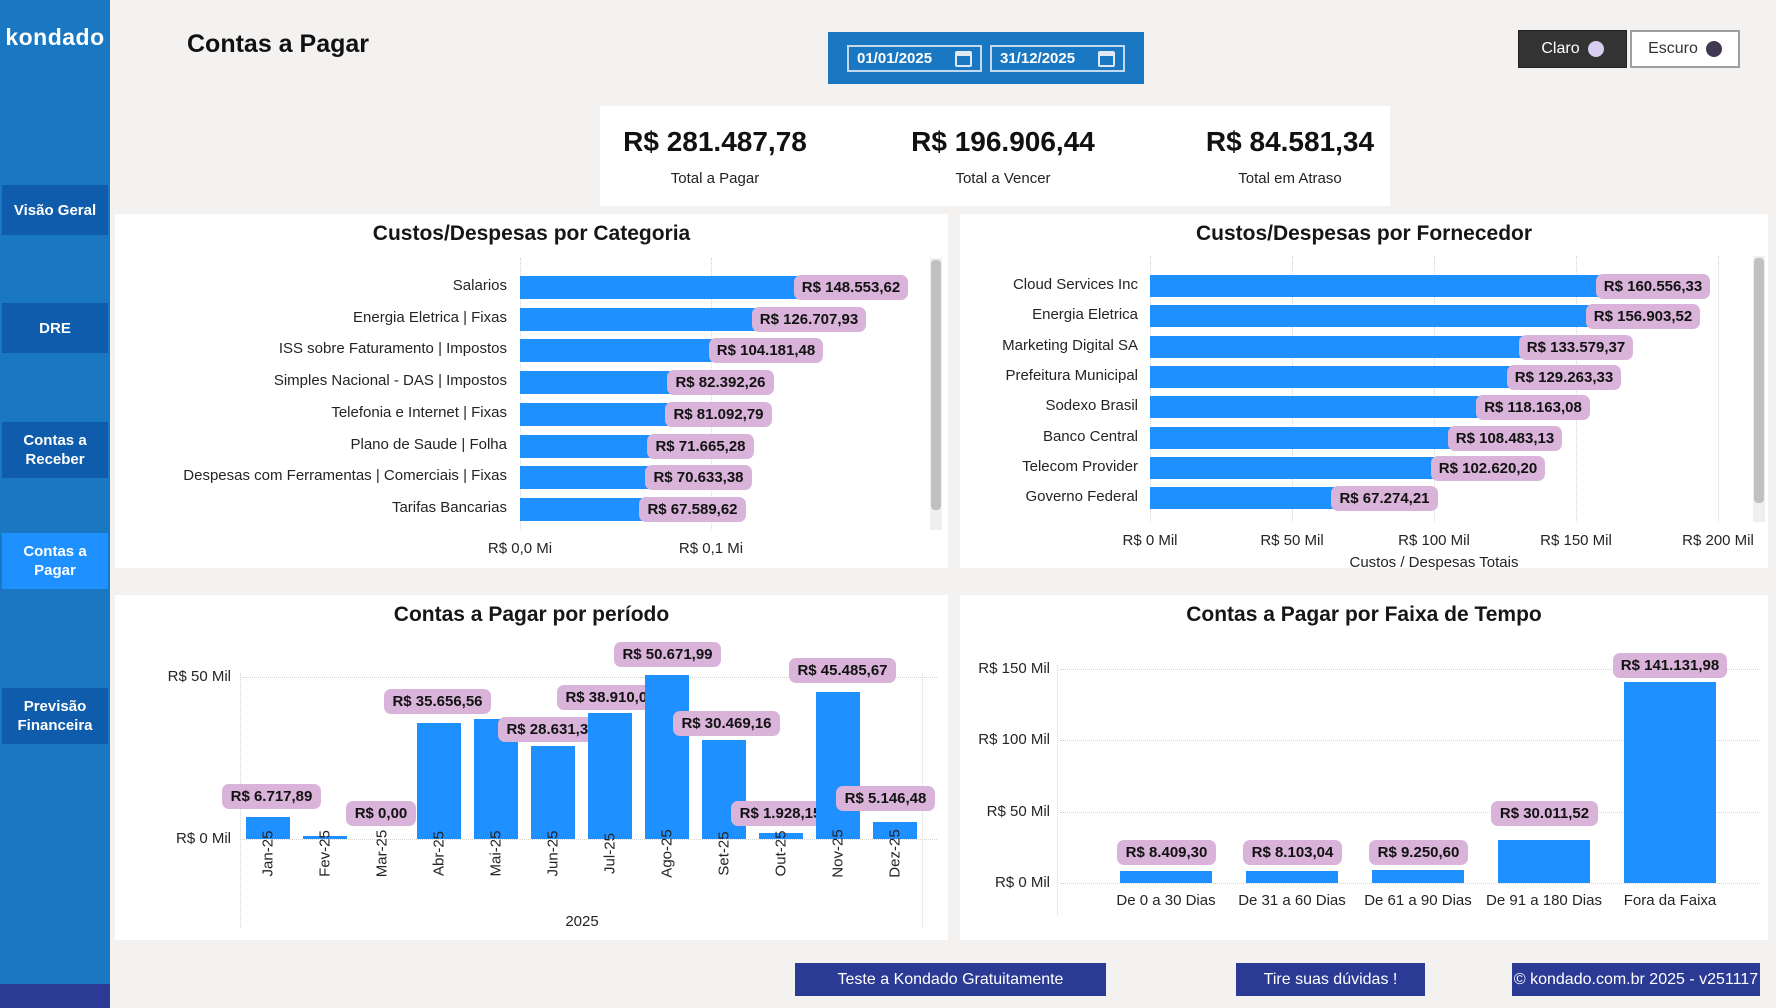 The width and height of the screenshot is (1776, 1008). I want to click on kpi-total-em-atraso: R$ 84.581,34 Total em Atraso, so click(1290, 146).